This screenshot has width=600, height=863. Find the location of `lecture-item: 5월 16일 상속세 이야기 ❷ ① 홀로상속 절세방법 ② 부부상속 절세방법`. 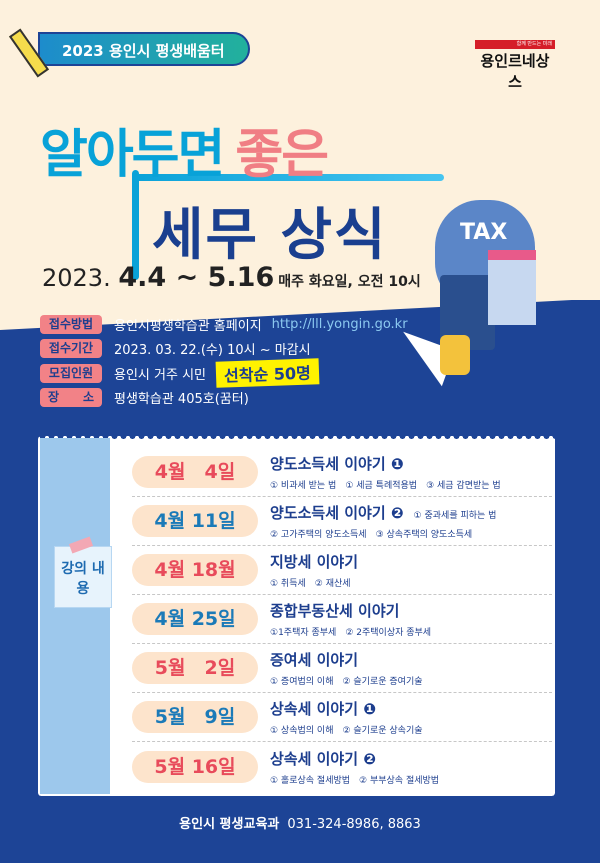

lecture-item: 5월 16일 상속세 이야기 ❷ ① 홀로상속 절세방법 ② 부부상속 절세방법 is located at coordinates (342, 766).